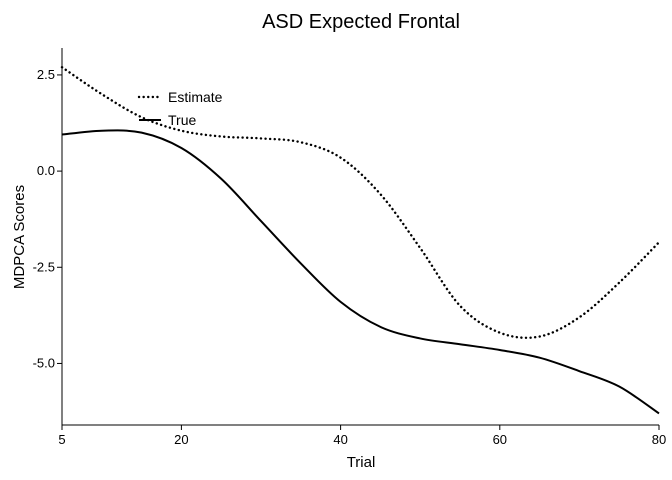  I want to click on legend-label-estimate: Estimate, so click(195, 97).